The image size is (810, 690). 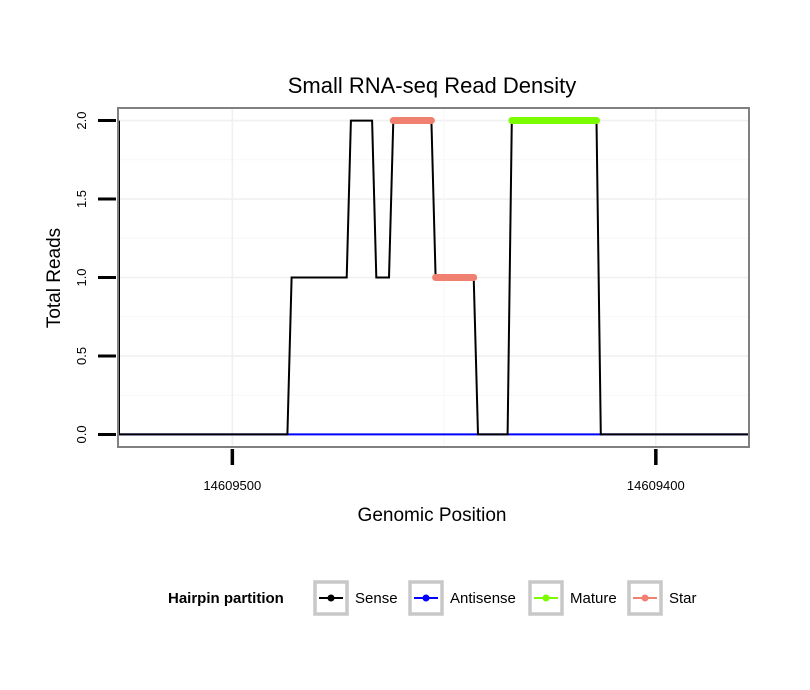 What do you see at coordinates (232, 485) in the screenshot?
I see `x-tick-label: 14609500` at bounding box center [232, 485].